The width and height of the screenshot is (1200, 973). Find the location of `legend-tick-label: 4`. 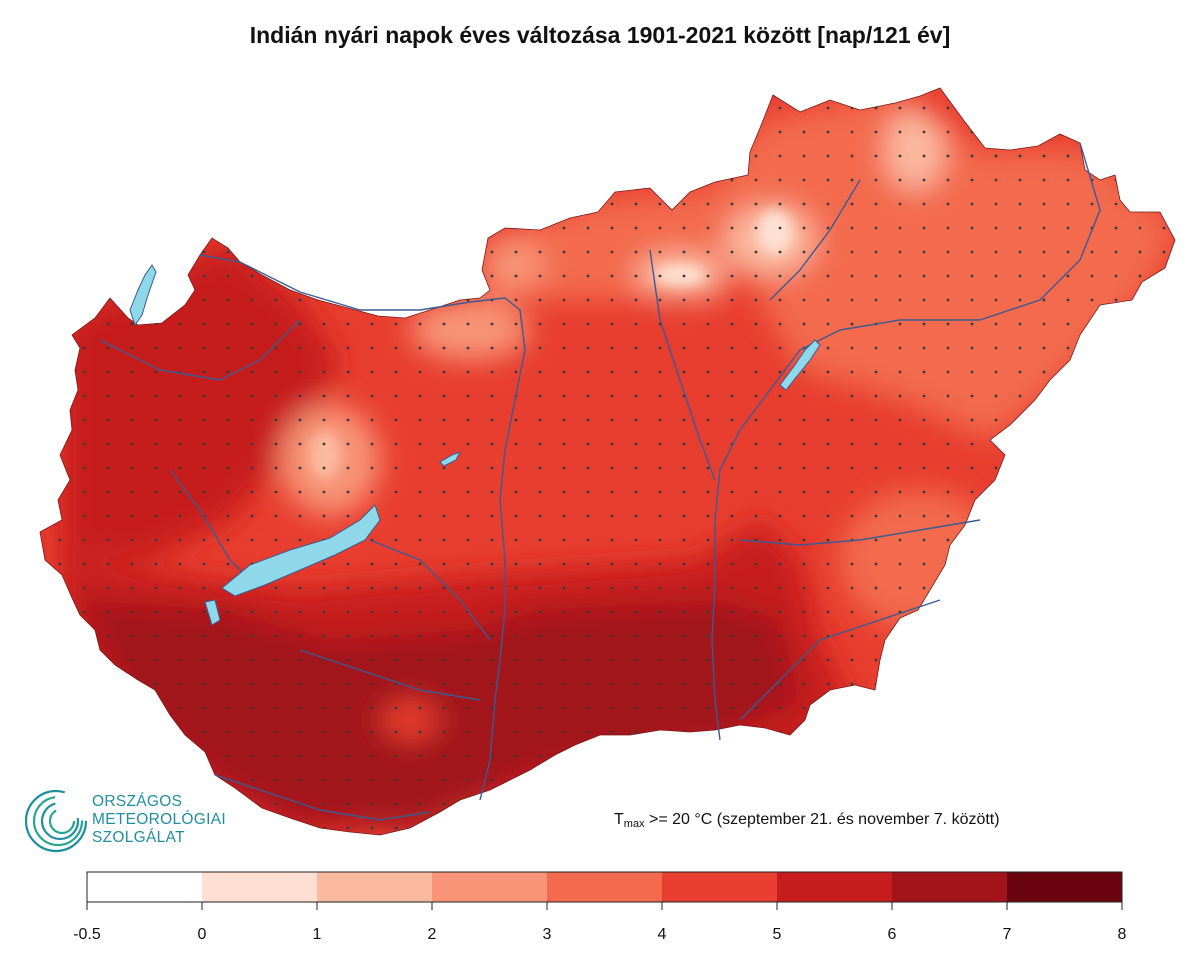

legend-tick-label: 4 is located at coordinates (662, 934).